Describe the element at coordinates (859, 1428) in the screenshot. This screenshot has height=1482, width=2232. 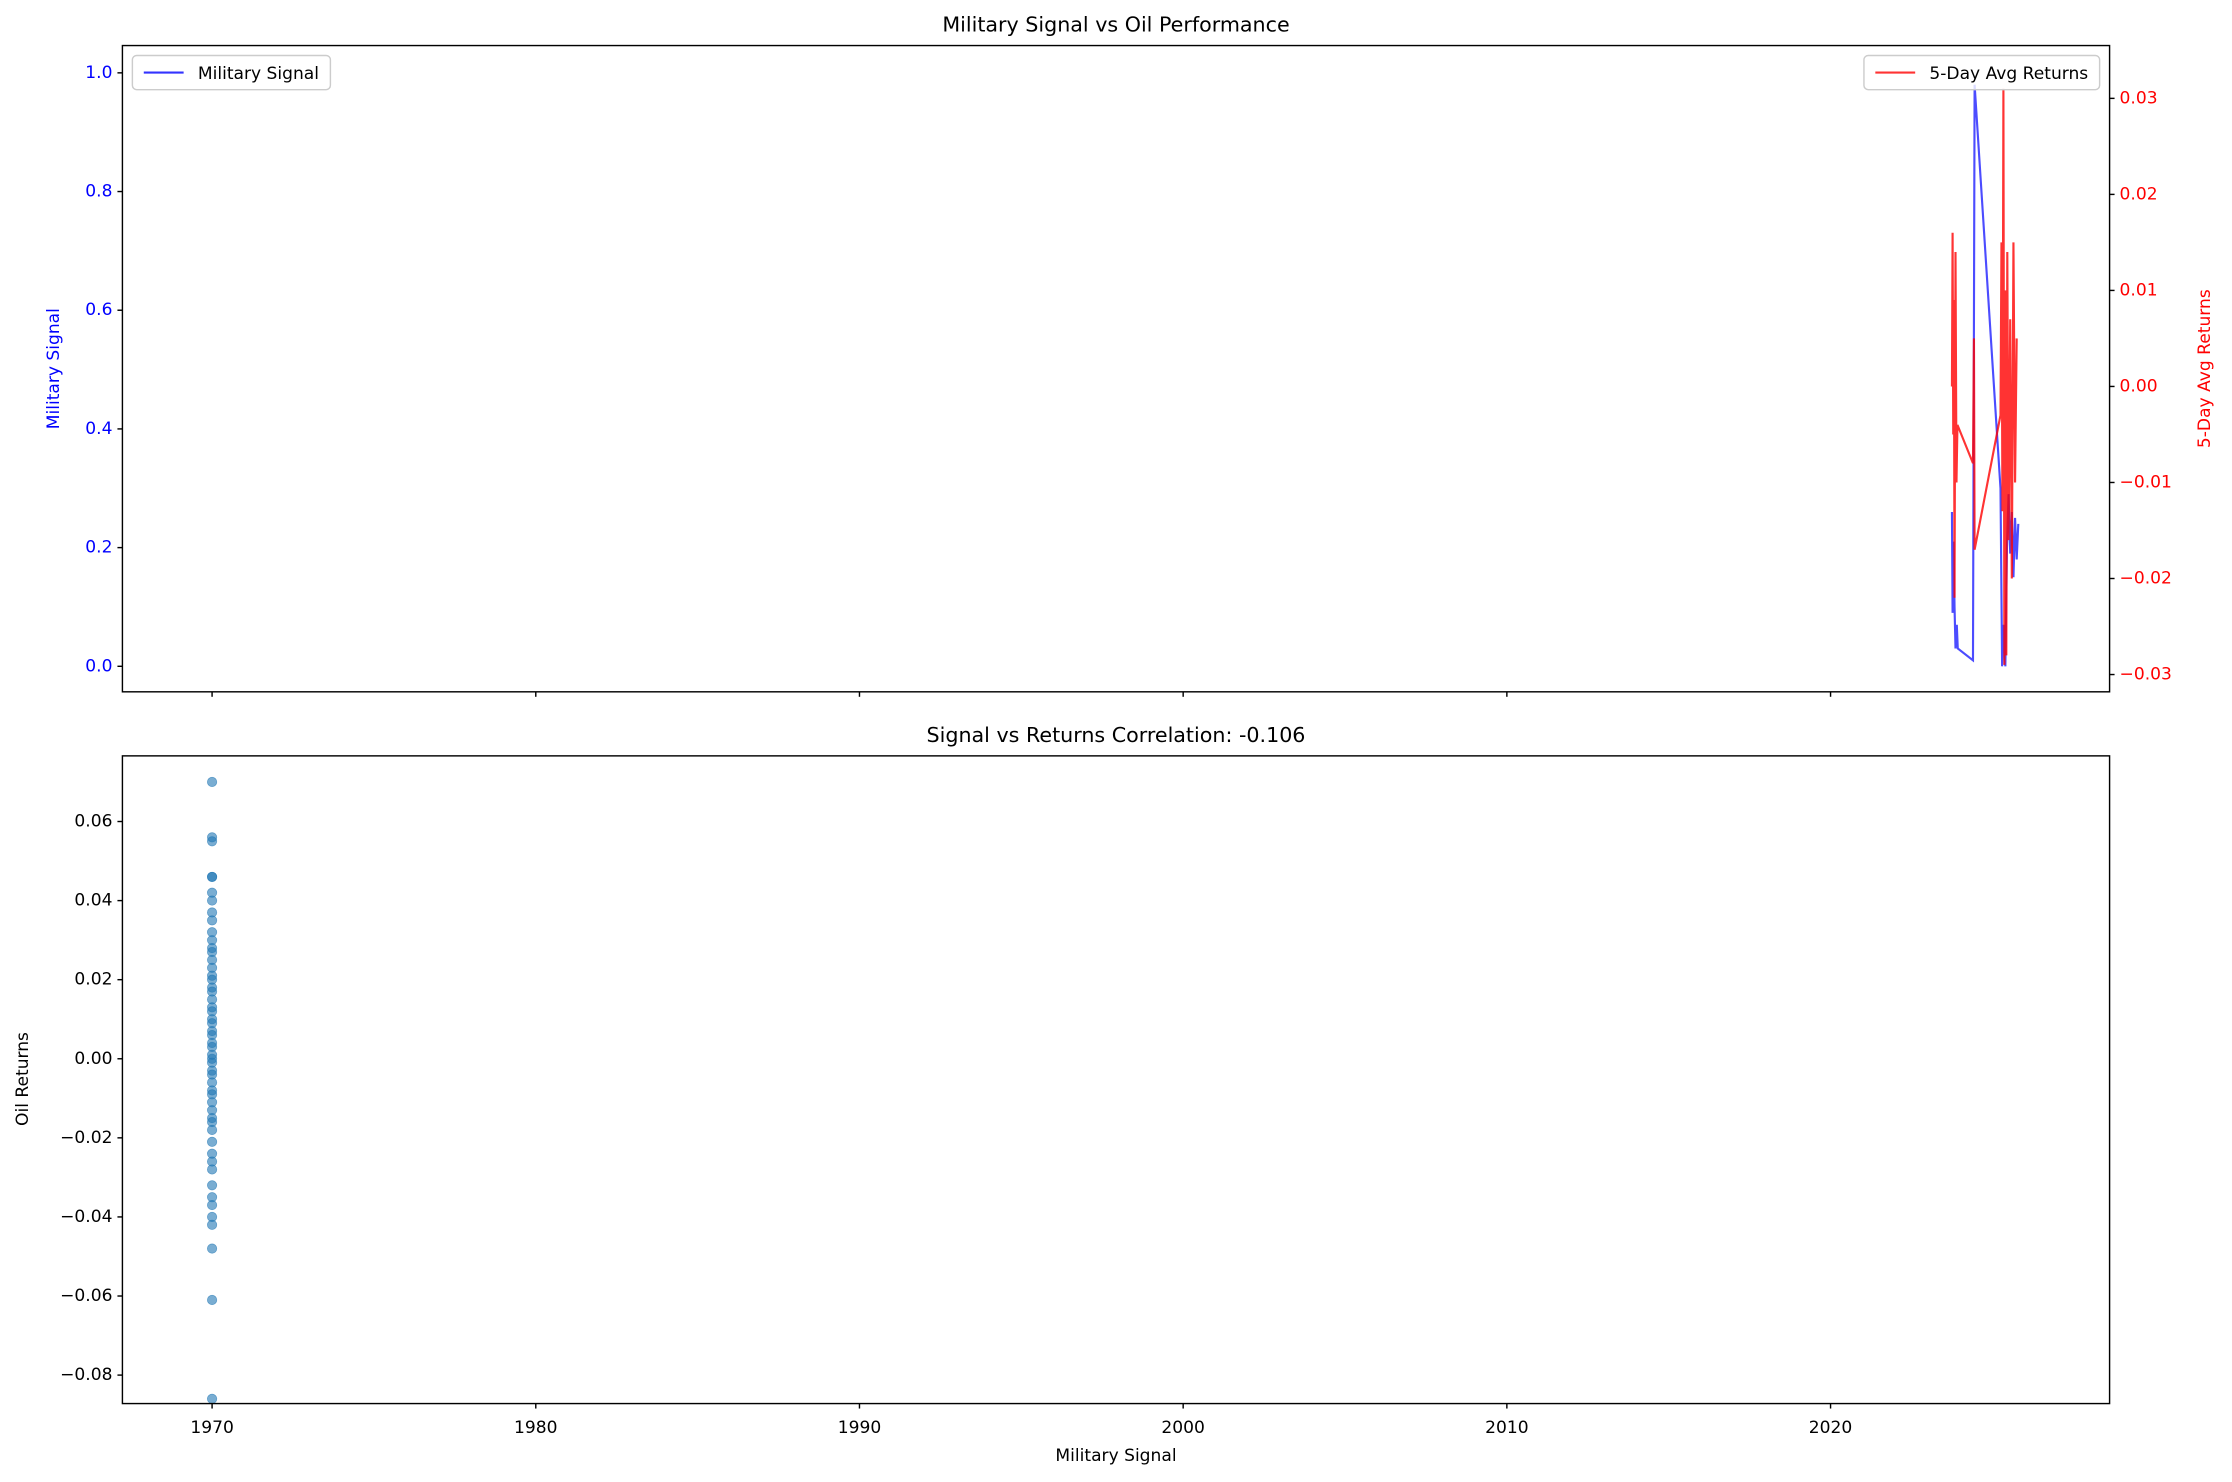
I see `x-tick-label: 1990` at that location.